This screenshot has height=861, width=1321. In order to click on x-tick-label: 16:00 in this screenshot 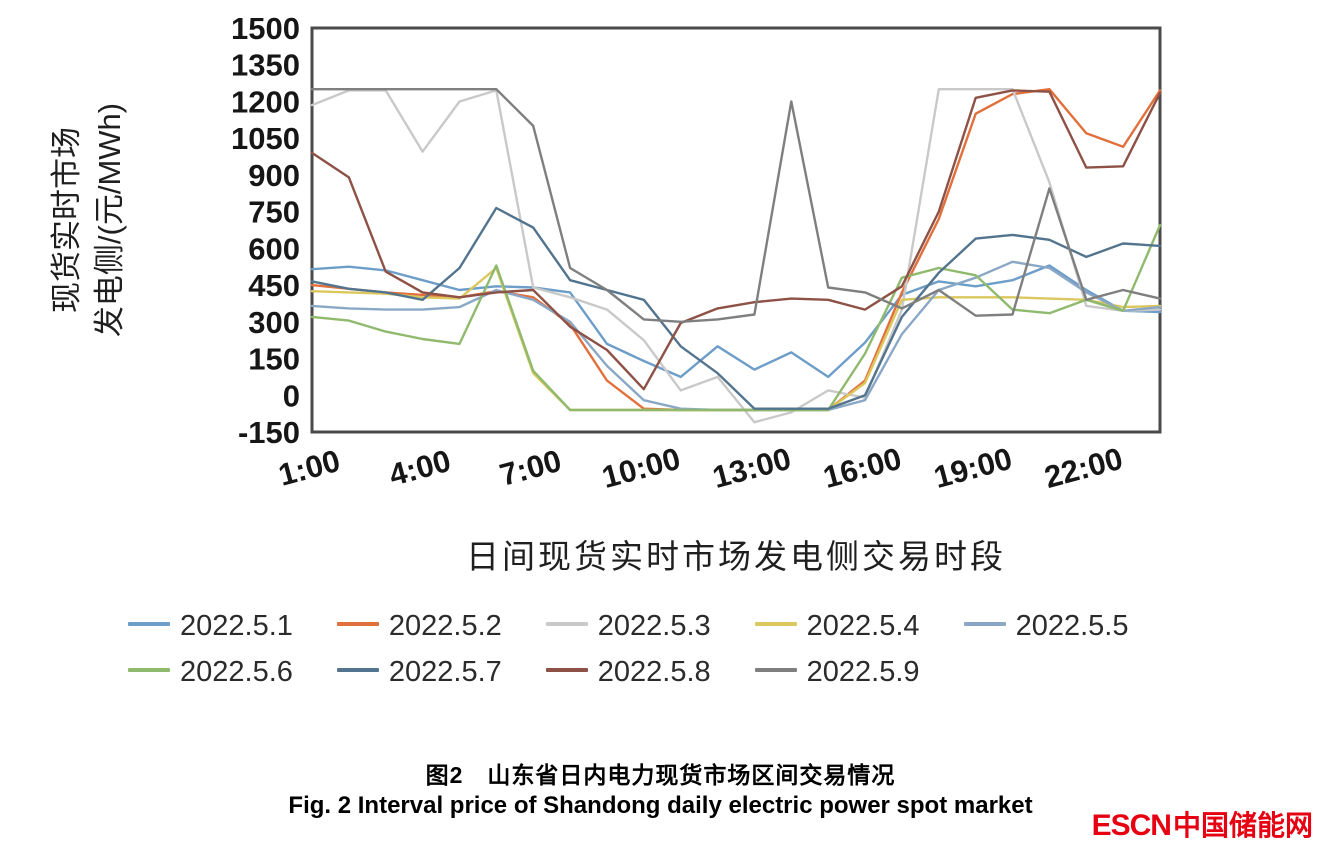, I will do `click(862, 468)`.